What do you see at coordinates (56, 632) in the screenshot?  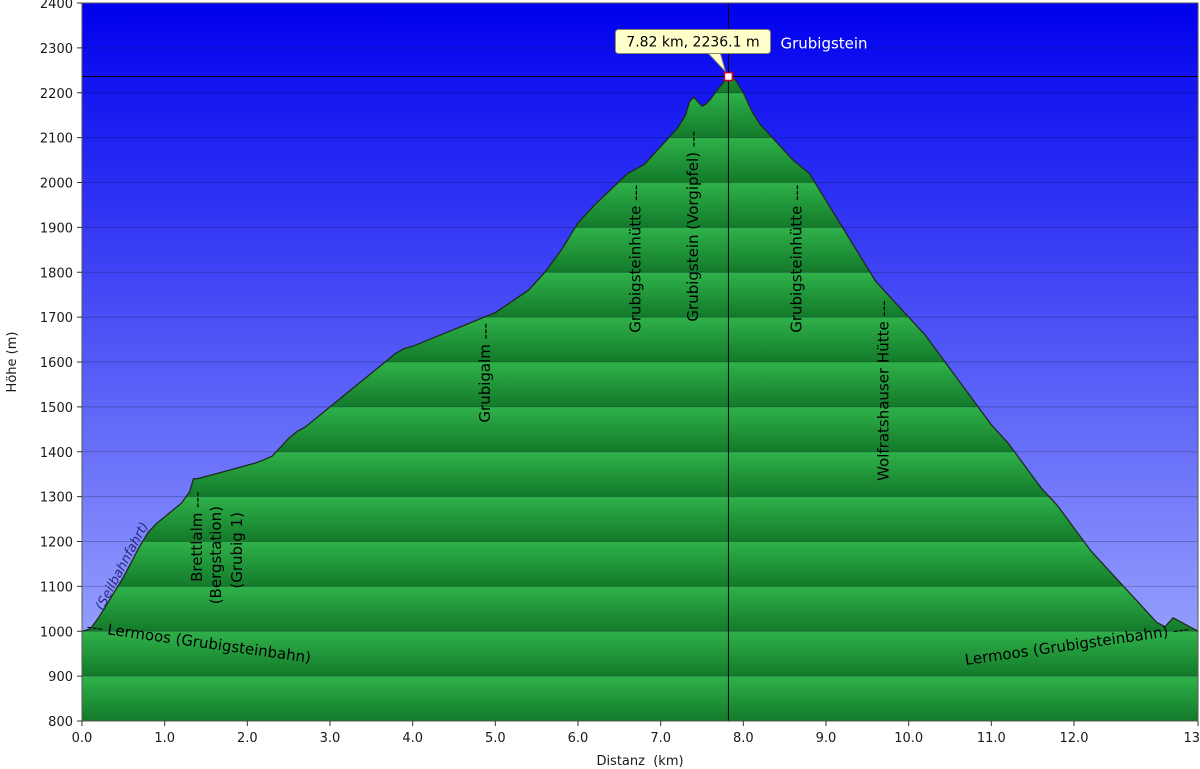 I see `y-tick-label: 1000` at bounding box center [56, 632].